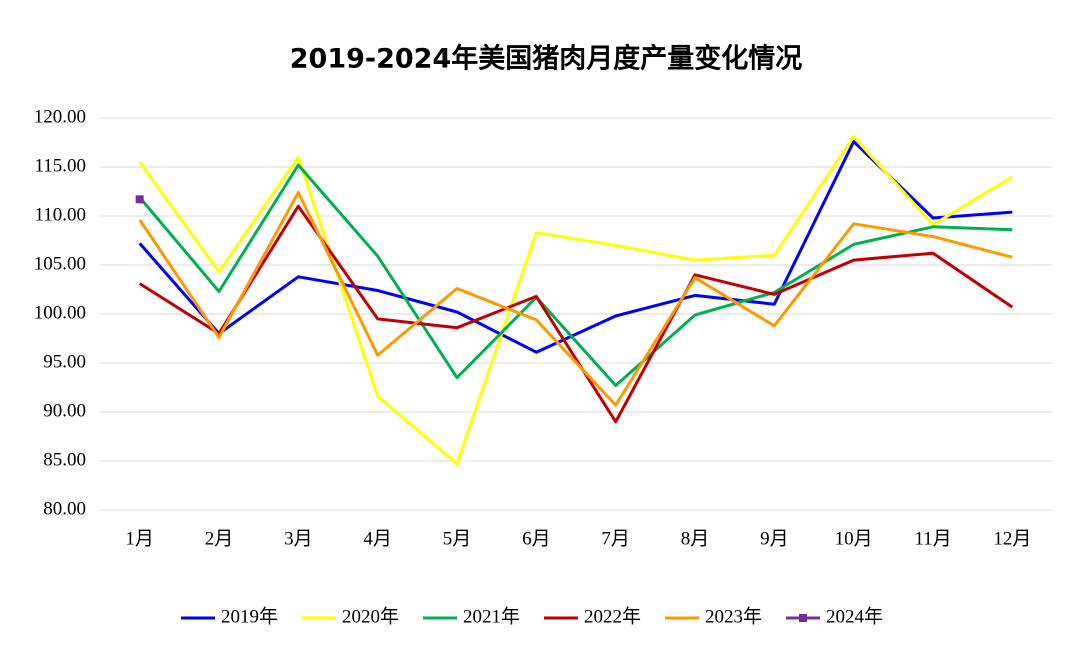 Image resolution: width=1080 pixels, height=651 pixels. Describe the element at coordinates (695, 538) in the screenshot. I see `x-tick-label: 8月` at that location.